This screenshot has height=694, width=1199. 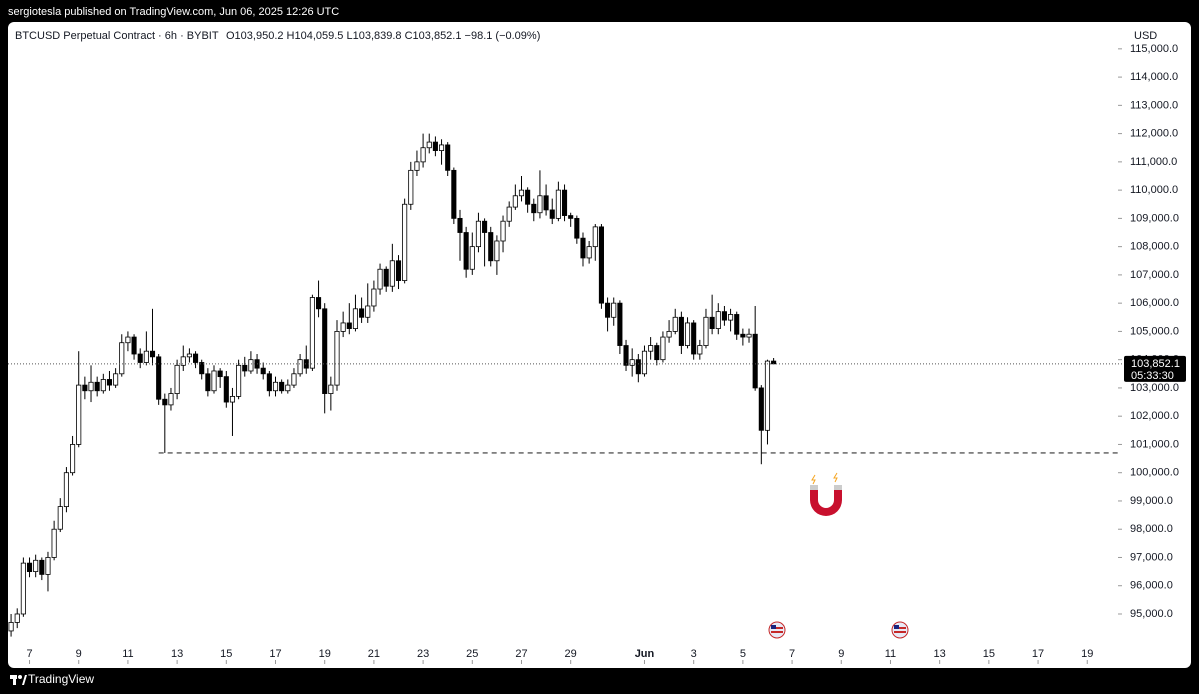 What do you see at coordinates (940, 654) in the screenshot?
I see `x-tick-label: 13` at bounding box center [940, 654].